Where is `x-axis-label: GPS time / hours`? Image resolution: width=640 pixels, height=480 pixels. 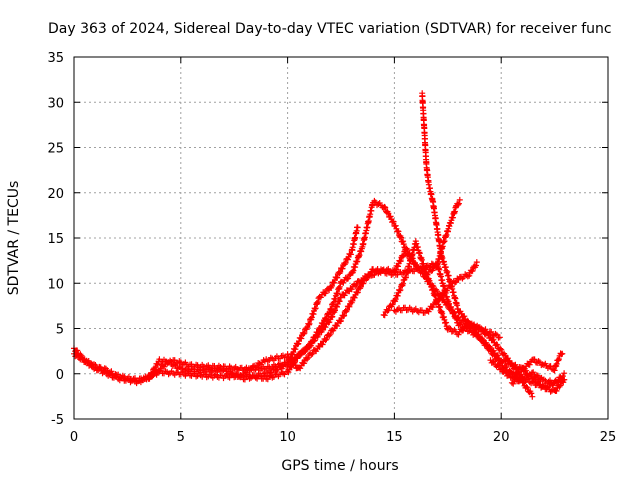 x-axis-label: GPS time / hours is located at coordinates (339, 466).